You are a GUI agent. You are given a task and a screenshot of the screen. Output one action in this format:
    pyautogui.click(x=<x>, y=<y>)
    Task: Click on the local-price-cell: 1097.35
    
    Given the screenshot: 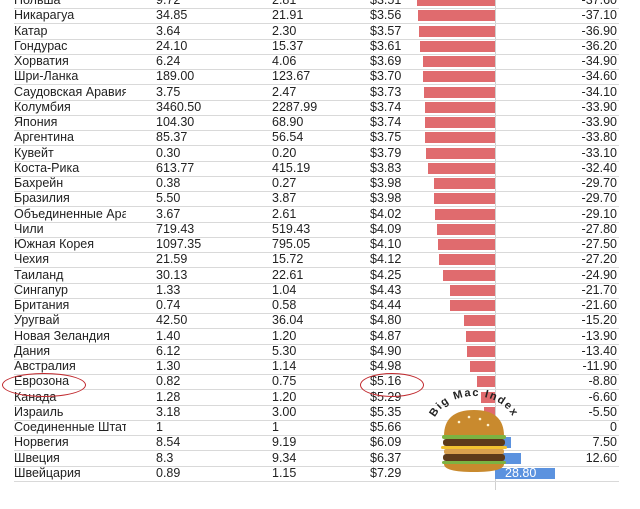 What is the action you would take?
    pyautogui.click(x=179, y=244)
    